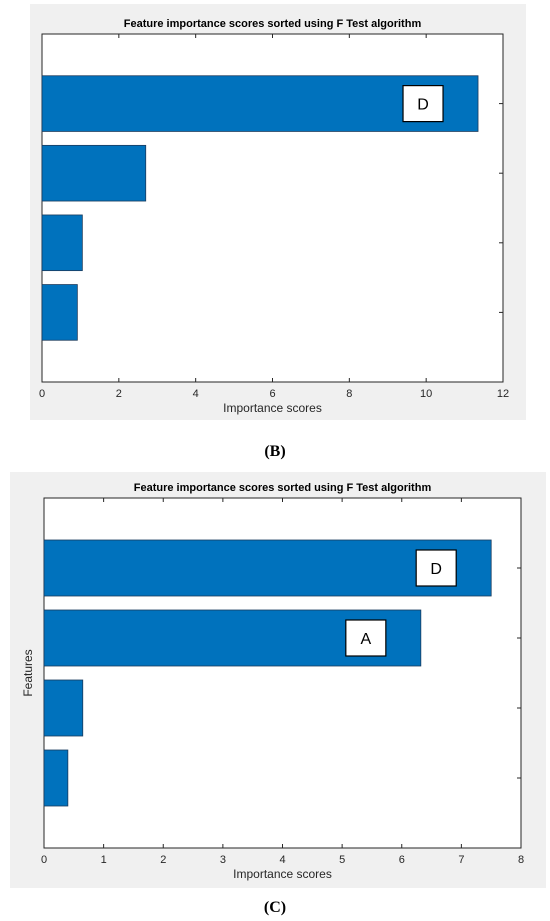 The image size is (550, 921). Describe the element at coordinates (223, 860) in the screenshot. I see `x-tick-label: 3` at that location.